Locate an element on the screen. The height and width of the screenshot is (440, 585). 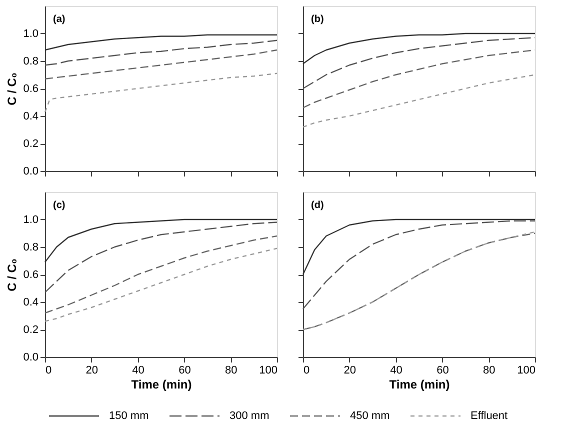
legend-label: 150 mm is located at coordinates (129, 416).